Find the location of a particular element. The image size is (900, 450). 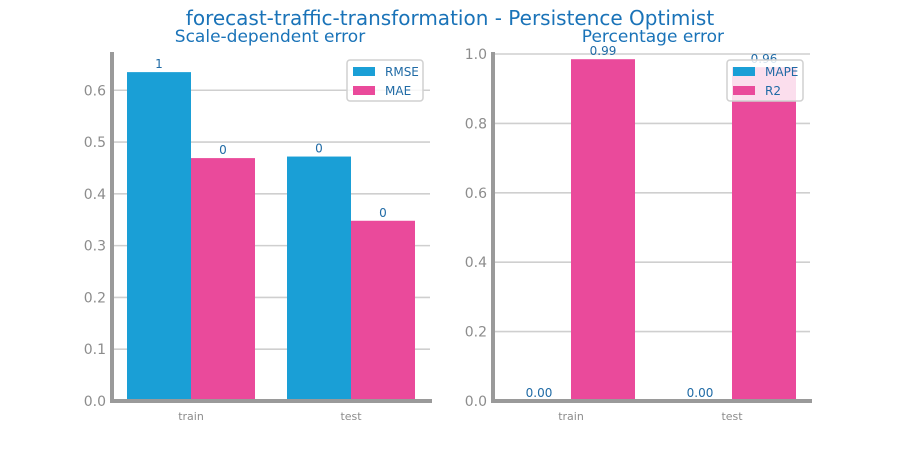

legend-label-r2: R2 is located at coordinates (773, 91).